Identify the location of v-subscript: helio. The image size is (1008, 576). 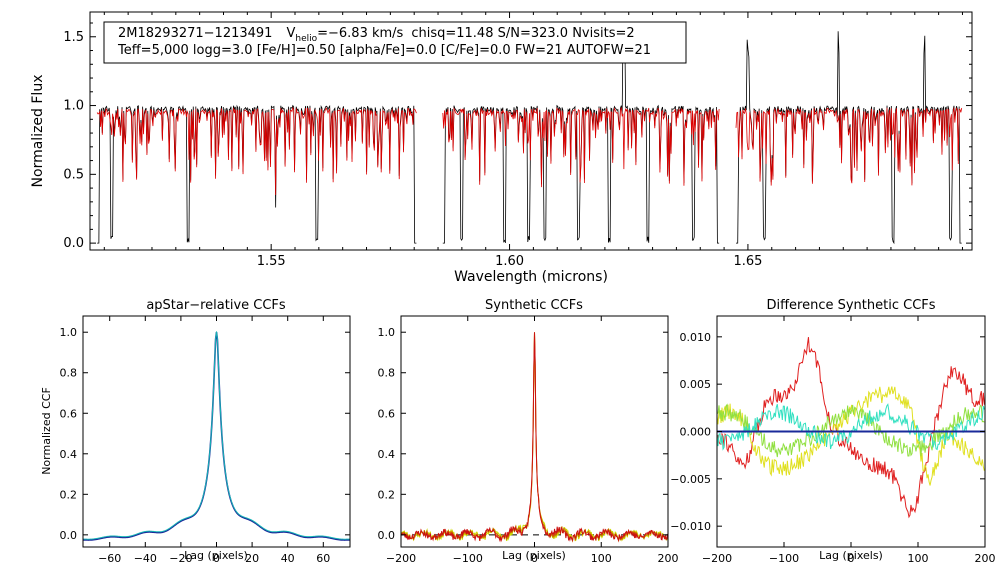
(306, 39).